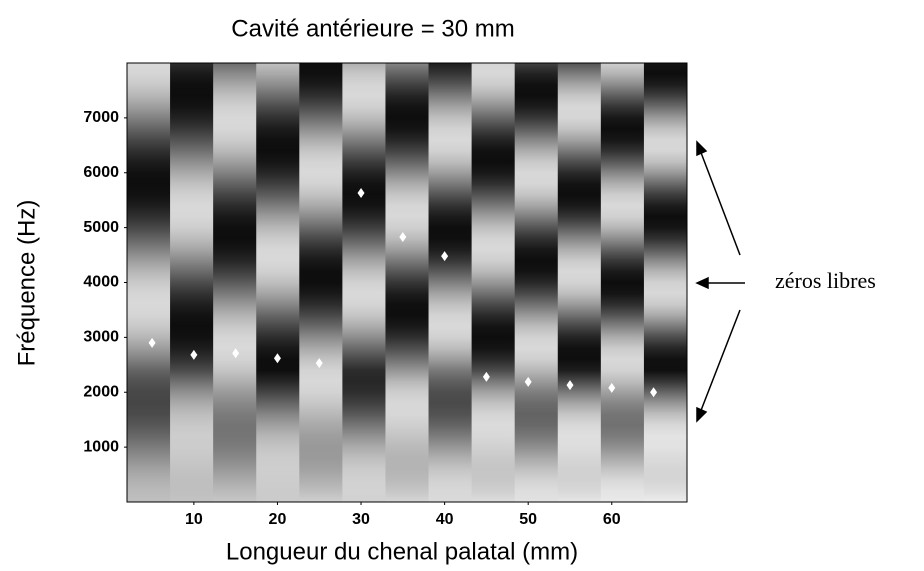  What do you see at coordinates (528, 519) in the screenshot?
I see `x-tick-label: 50` at bounding box center [528, 519].